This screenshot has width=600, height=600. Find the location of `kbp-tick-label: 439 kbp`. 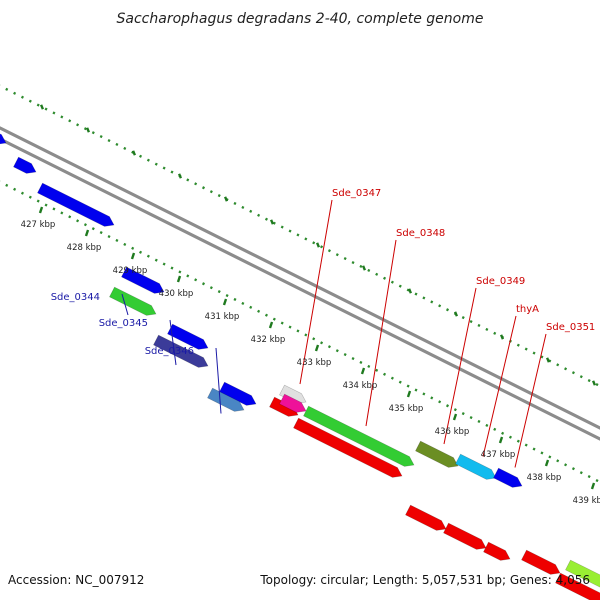

kbp-tick-label: 439 kbp is located at coordinates (586, 501).